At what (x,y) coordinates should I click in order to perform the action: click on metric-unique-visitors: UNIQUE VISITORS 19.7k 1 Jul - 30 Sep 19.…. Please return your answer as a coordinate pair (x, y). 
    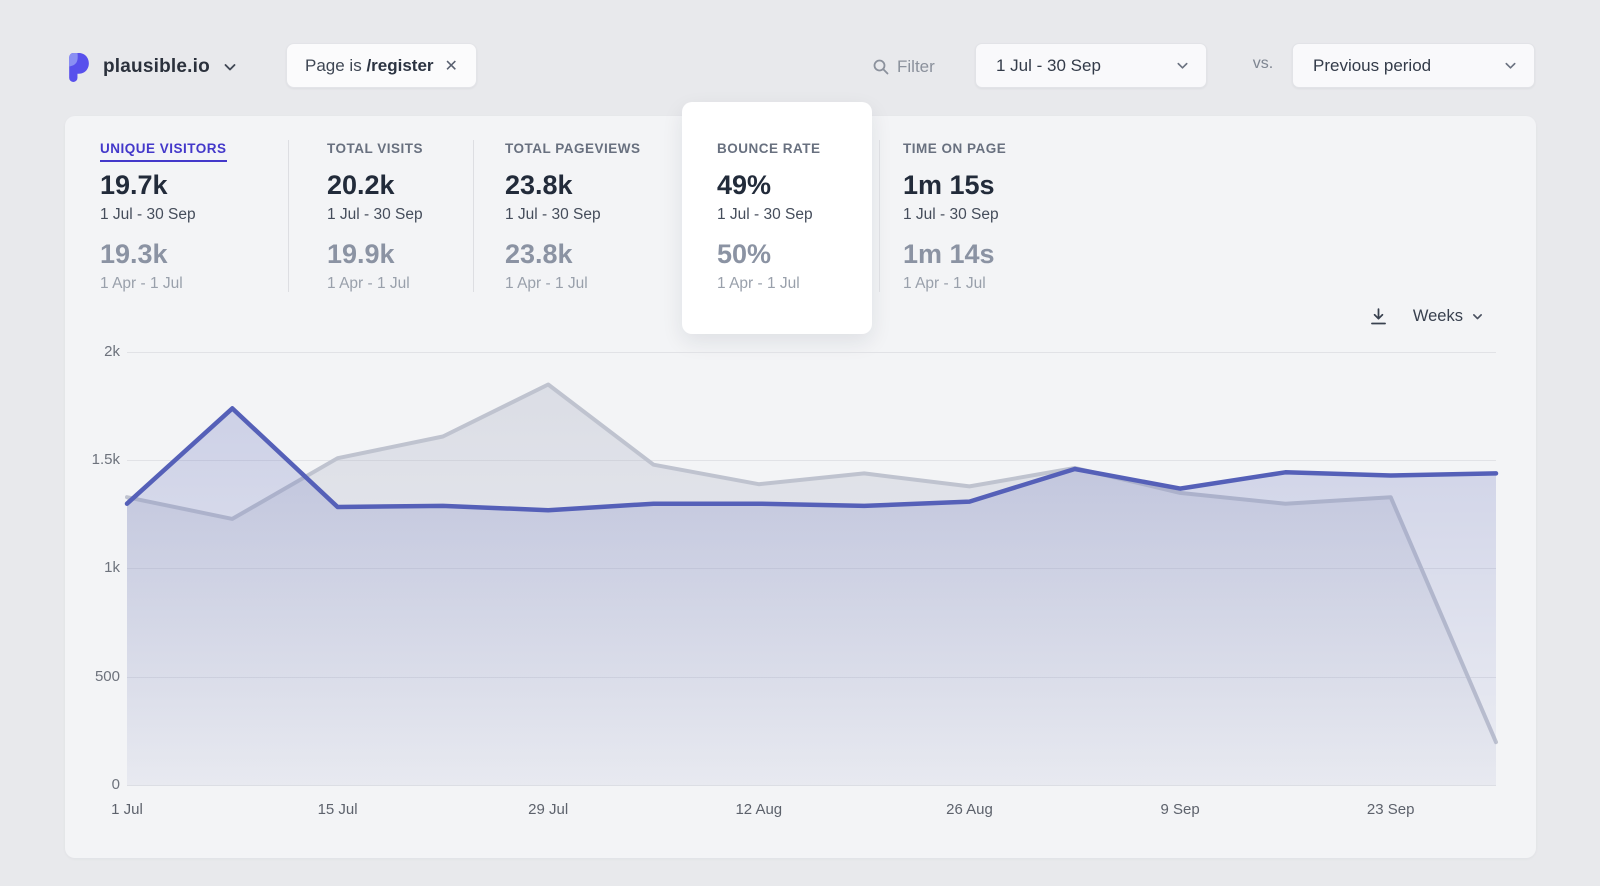
    Looking at the image, I should click on (190, 217).